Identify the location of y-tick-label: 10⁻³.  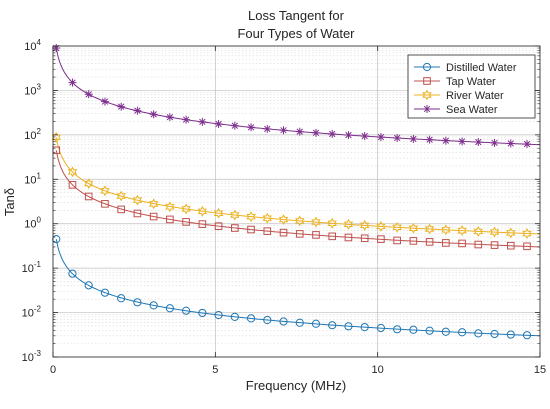
(32, 356).